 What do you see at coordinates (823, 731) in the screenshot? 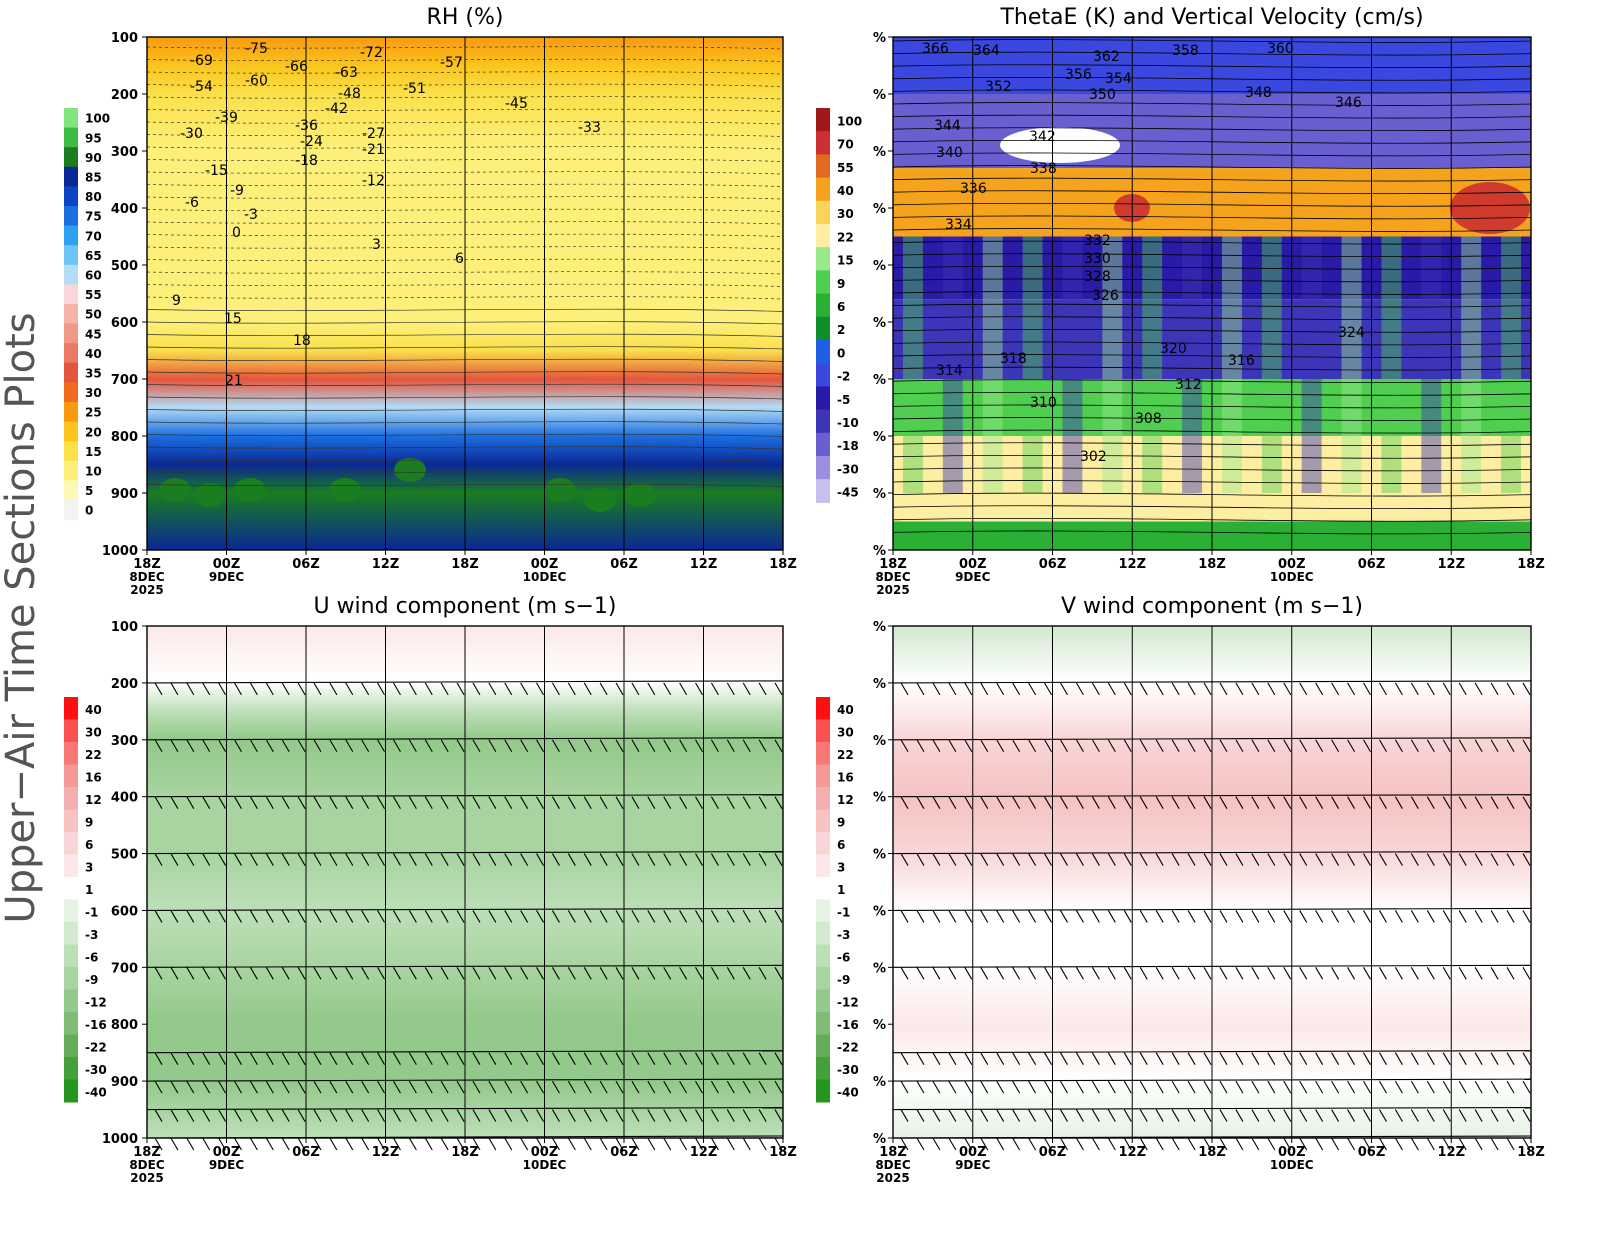
I see `vwind-colorbar-swatch` at bounding box center [823, 731].